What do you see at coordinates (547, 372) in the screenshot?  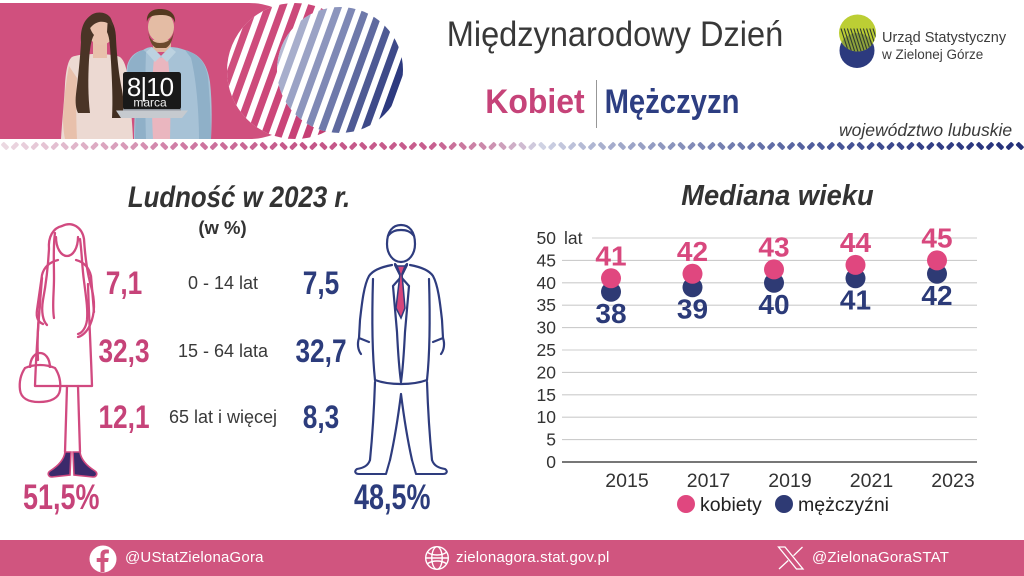 I see `svg-text: 20` at bounding box center [547, 372].